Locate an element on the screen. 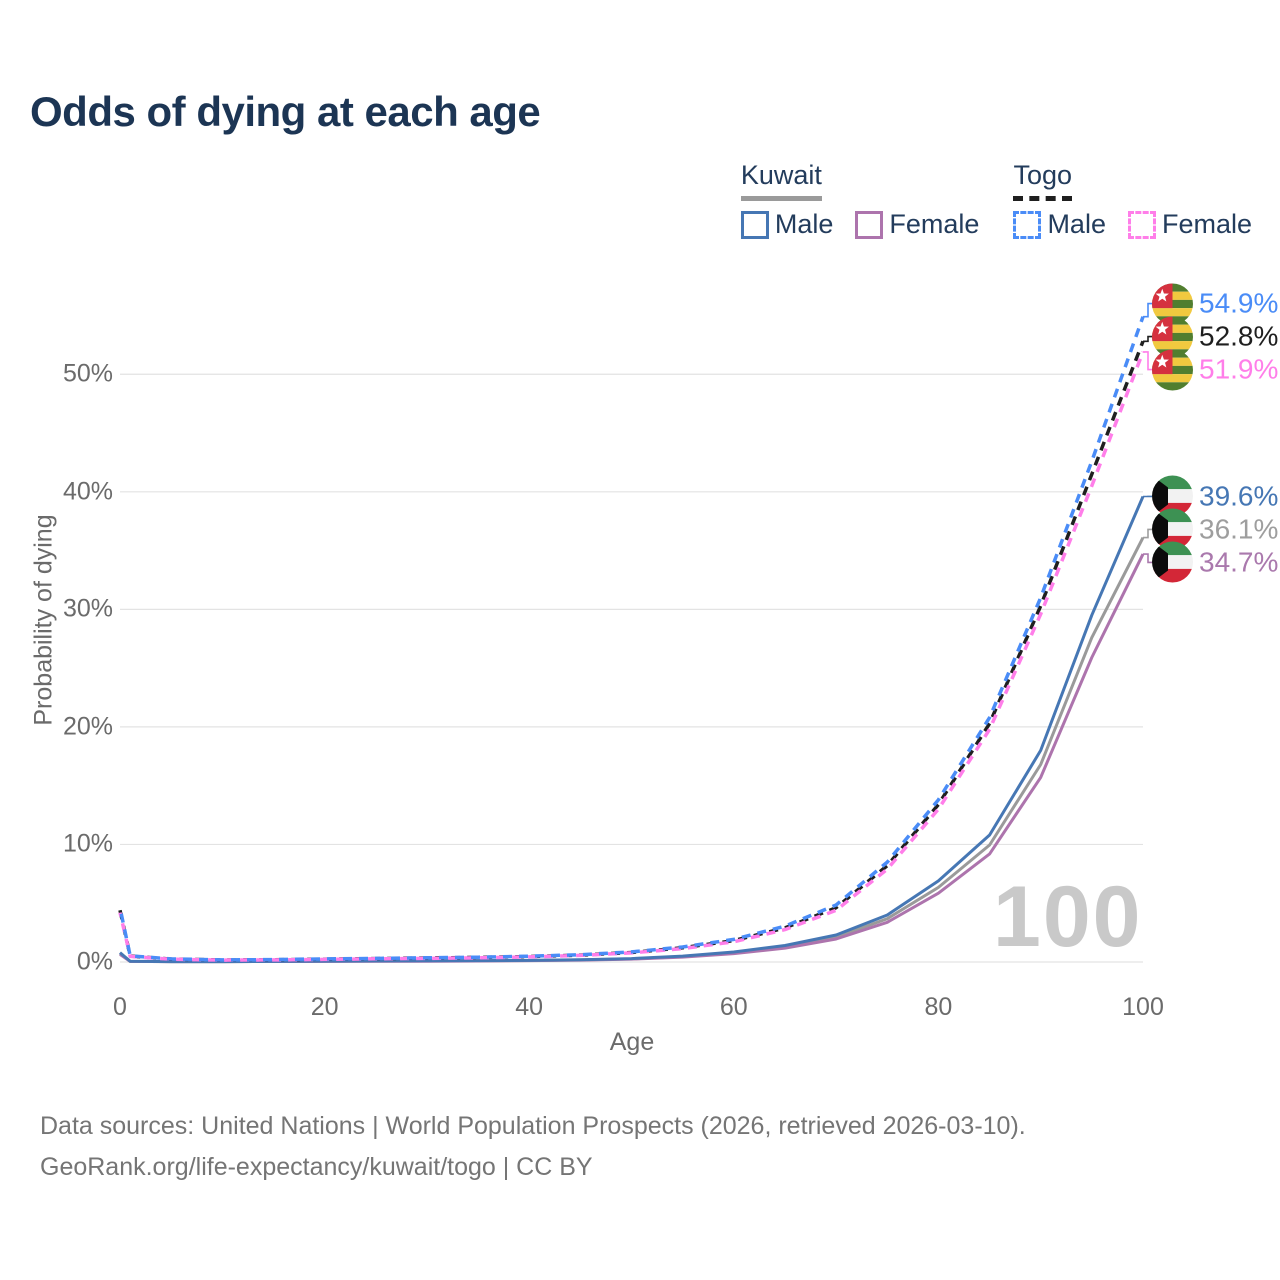 This screenshot has width=1280, height=1280. end-label-kuwait_male: 39.6% is located at coordinates (1215, 496).